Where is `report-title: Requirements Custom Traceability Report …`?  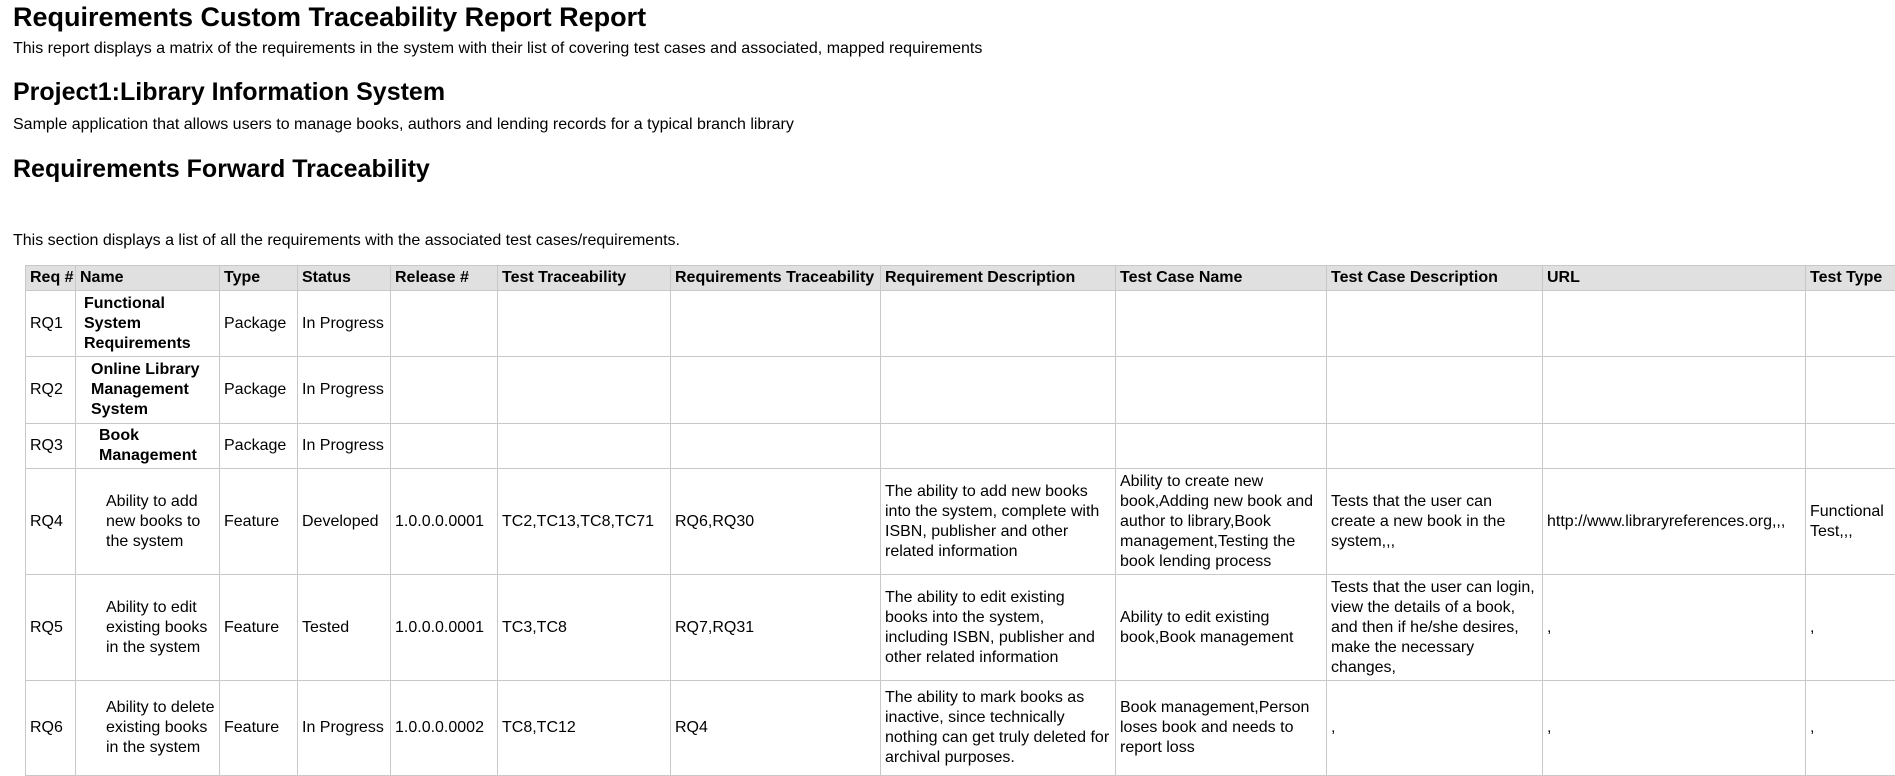 report-title: Requirements Custom Traceability Report … is located at coordinates (329, 17).